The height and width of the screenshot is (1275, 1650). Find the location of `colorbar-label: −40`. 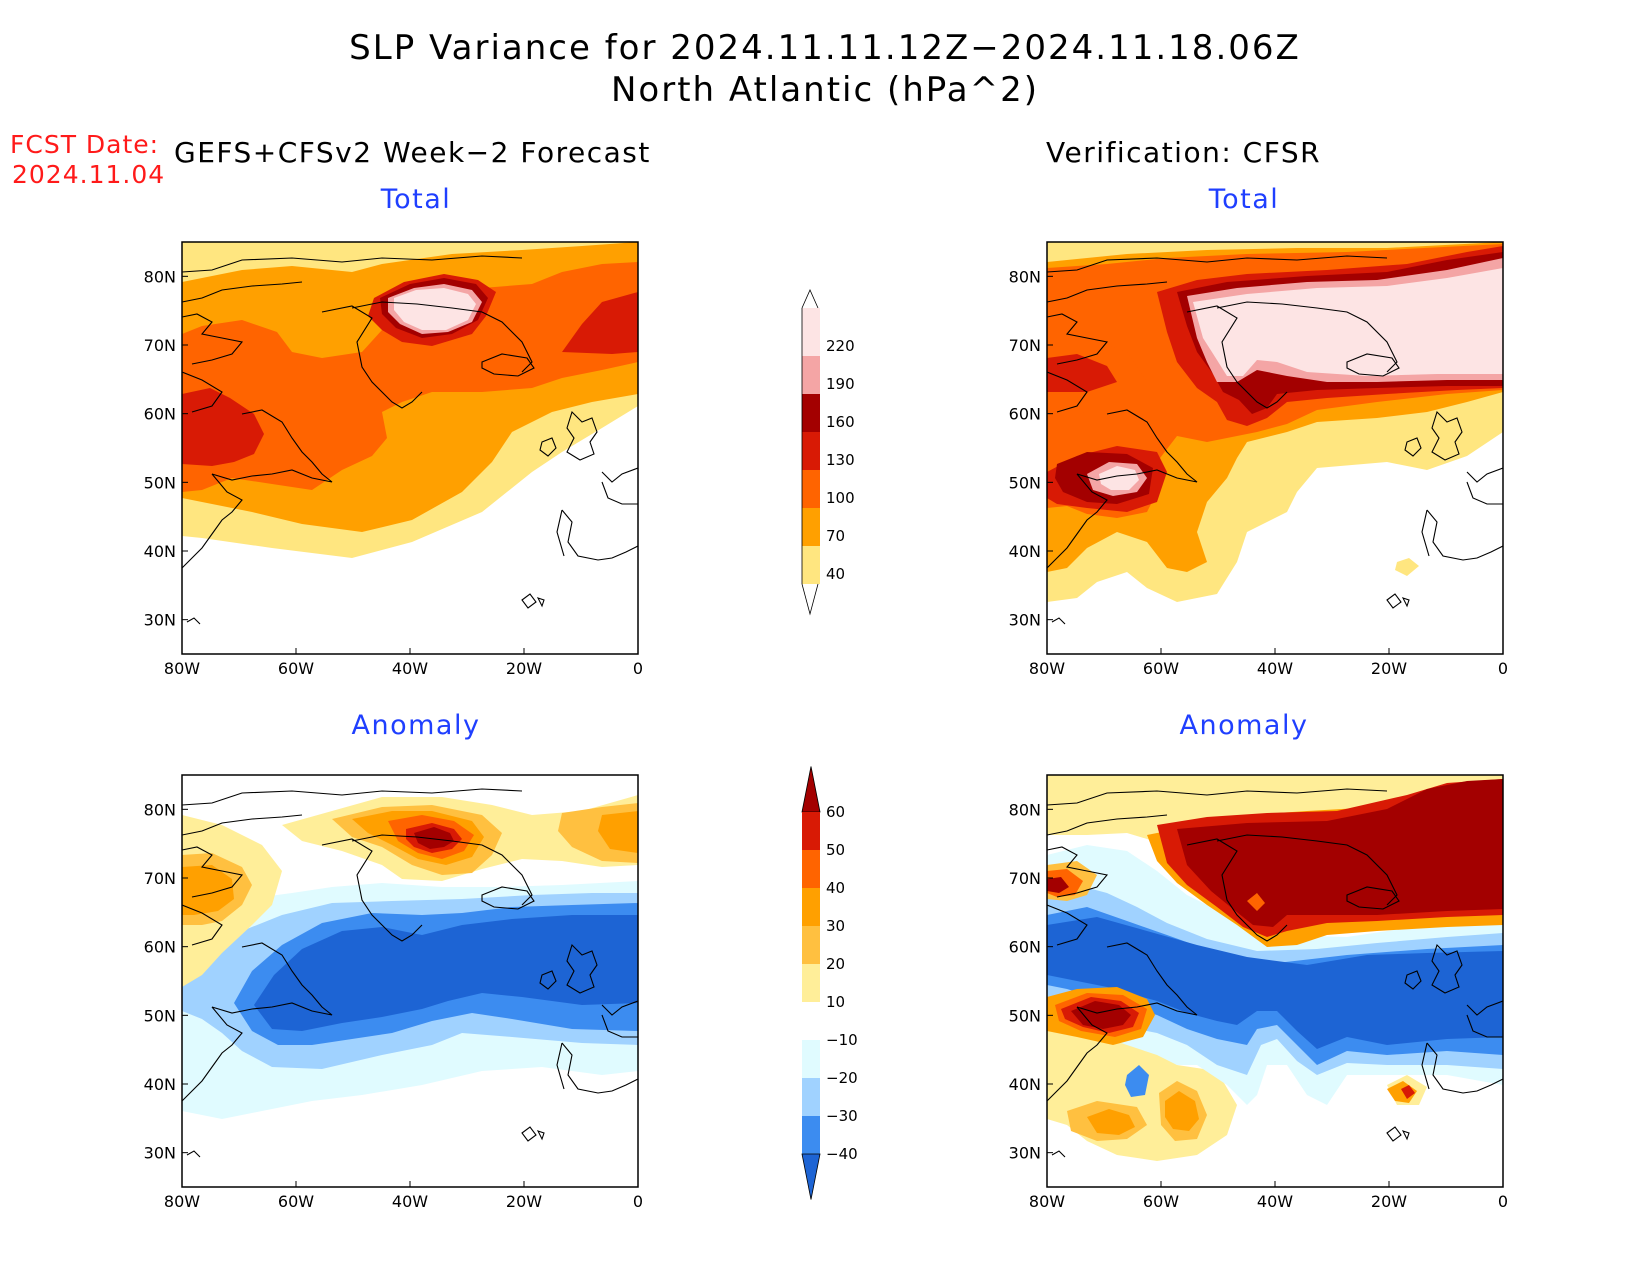

colorbar-label: −40 is located at coordinates (842, 1154).